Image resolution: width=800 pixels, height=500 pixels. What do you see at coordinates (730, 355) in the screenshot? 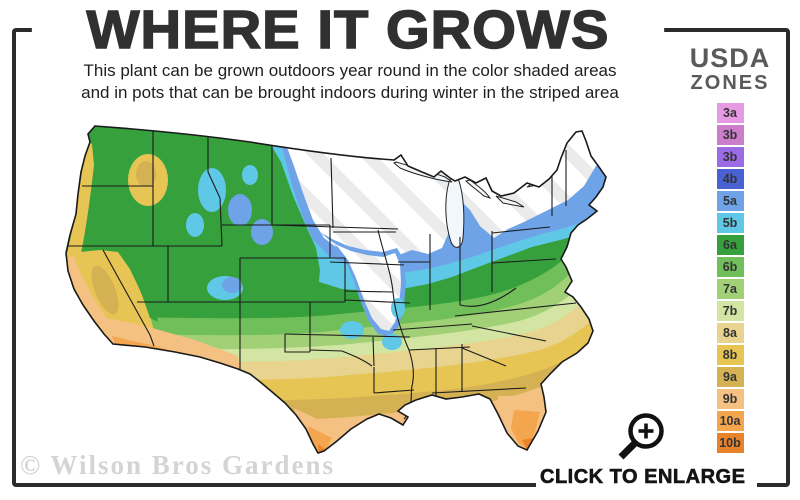
I see `legend-zone-chip: 8b` at bounding box center [730, 355].